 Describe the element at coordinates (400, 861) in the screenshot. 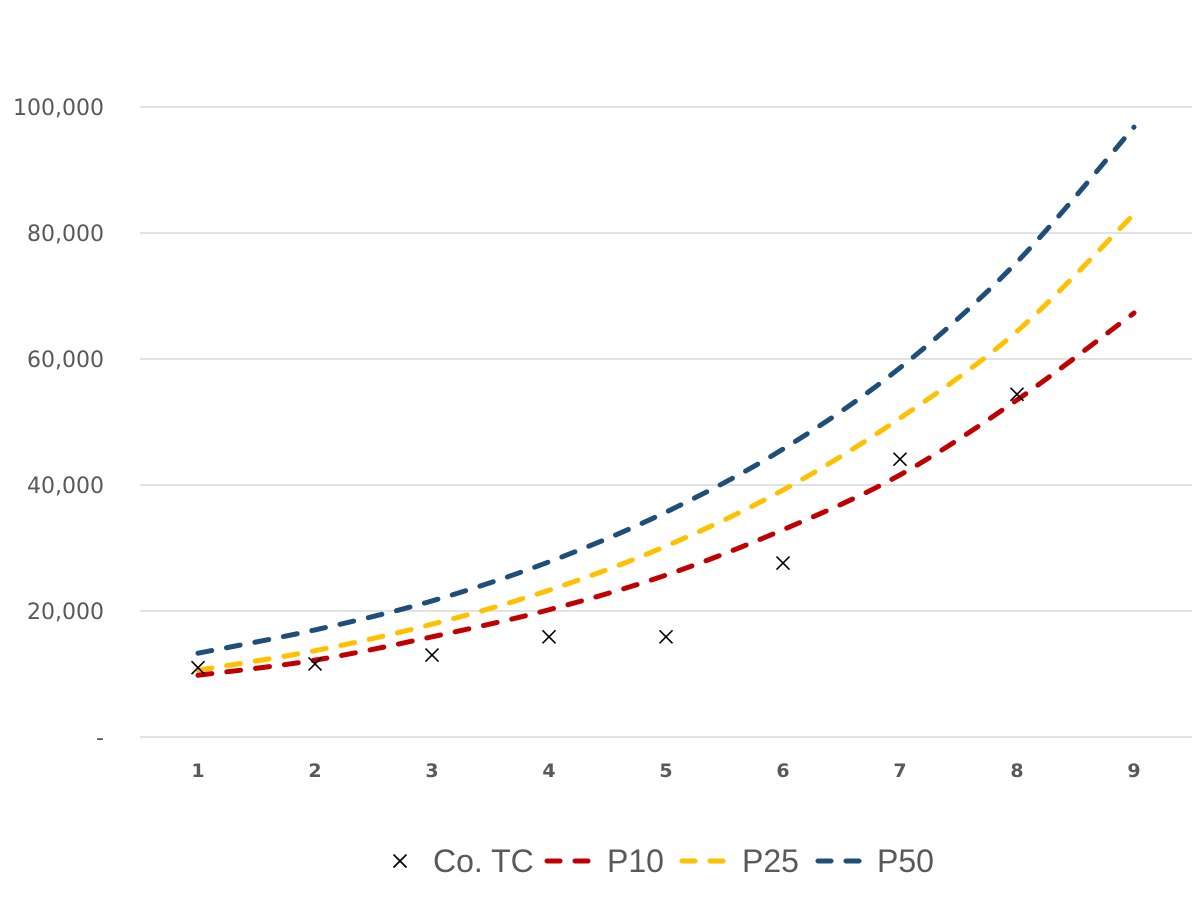

I see `x-marker-icon` at that location.